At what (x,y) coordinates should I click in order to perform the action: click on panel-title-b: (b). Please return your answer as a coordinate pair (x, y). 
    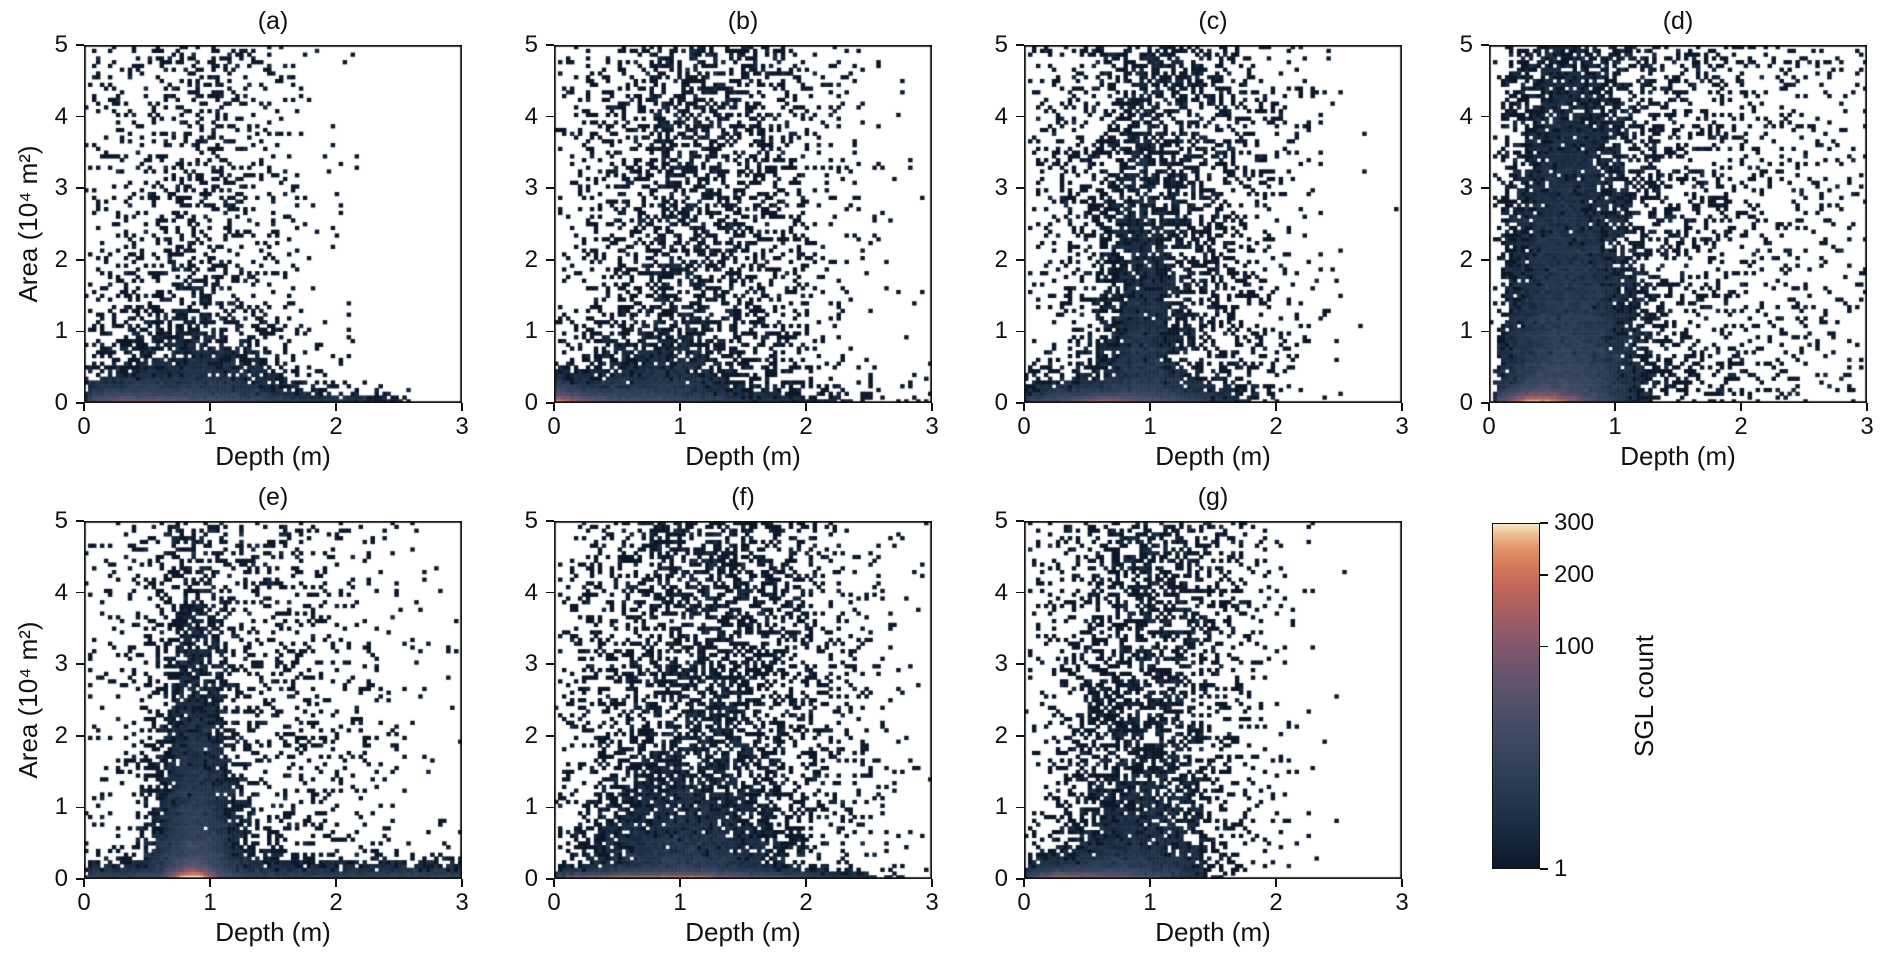
    Looking at the image, I should click on (743, 21).